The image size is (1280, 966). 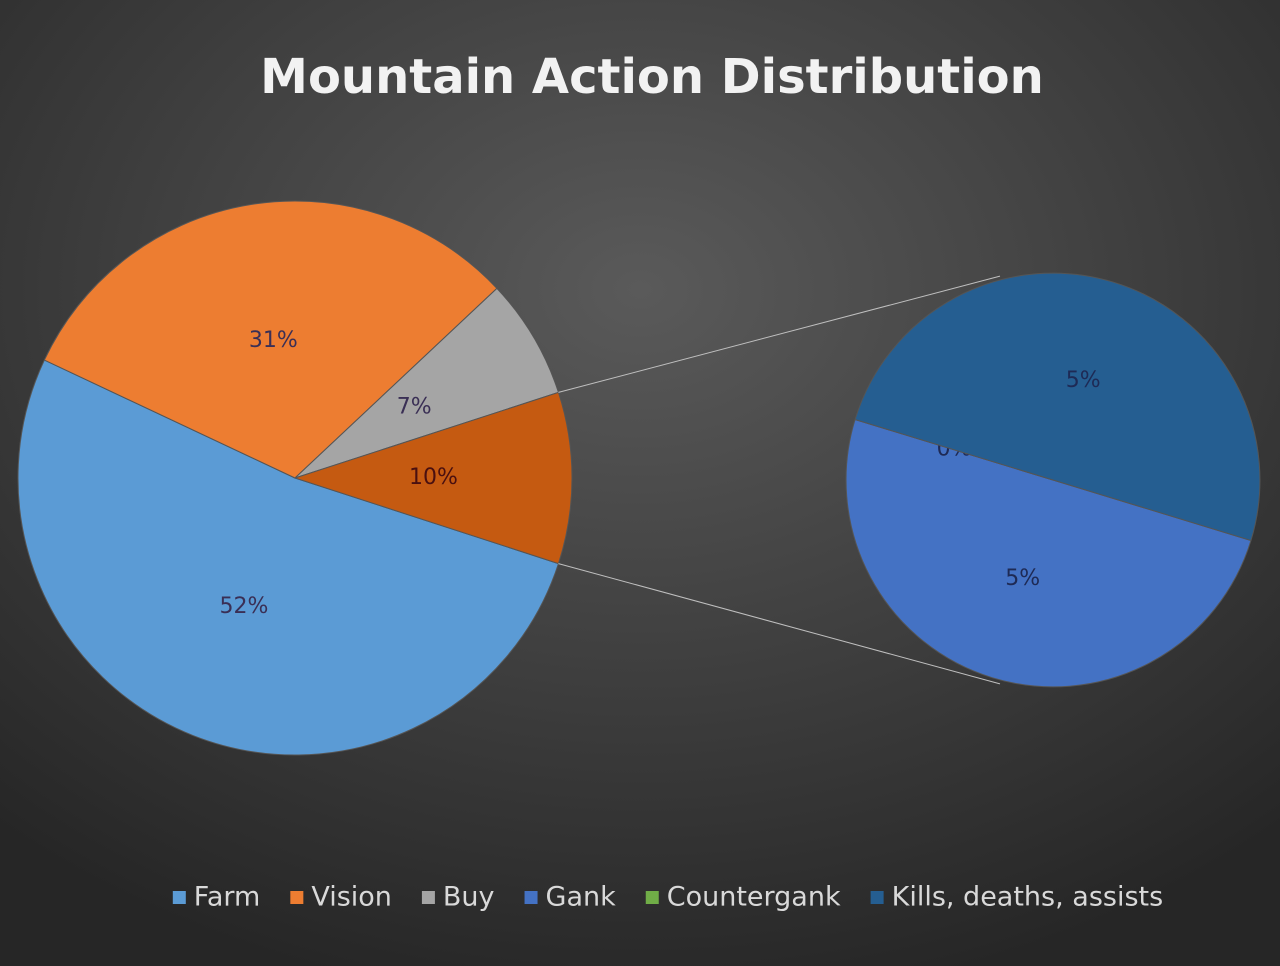 I want to click on legend-label: Countergank, so click(x=754, y=897).